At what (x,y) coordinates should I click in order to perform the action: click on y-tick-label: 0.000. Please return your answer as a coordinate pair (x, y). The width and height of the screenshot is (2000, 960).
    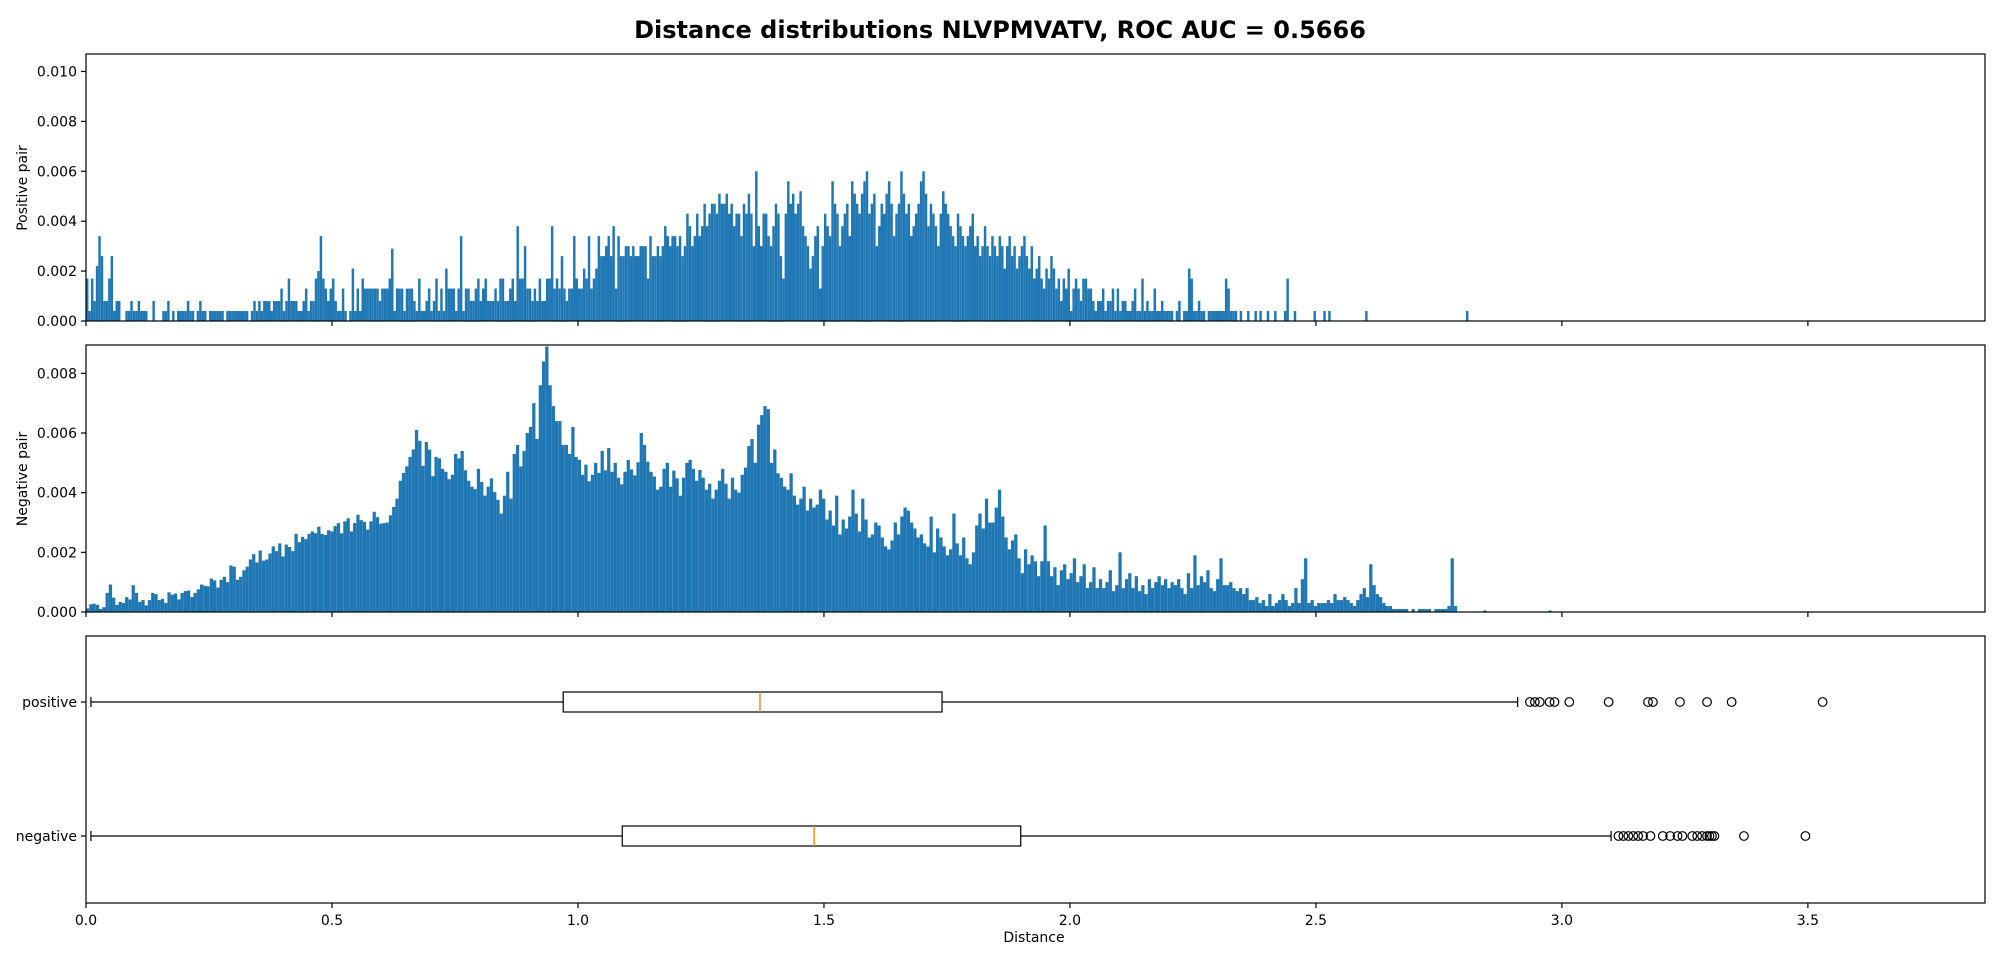
    Looking at the image, I should click on (57, 322).